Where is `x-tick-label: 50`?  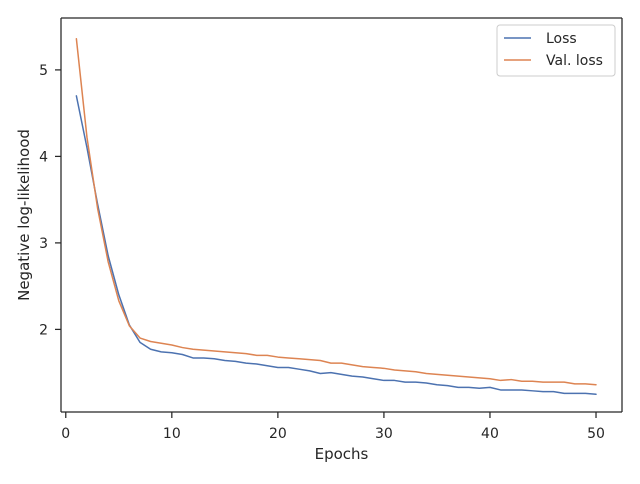
x-tick-label: 50 is located at coordinates (596, 434).